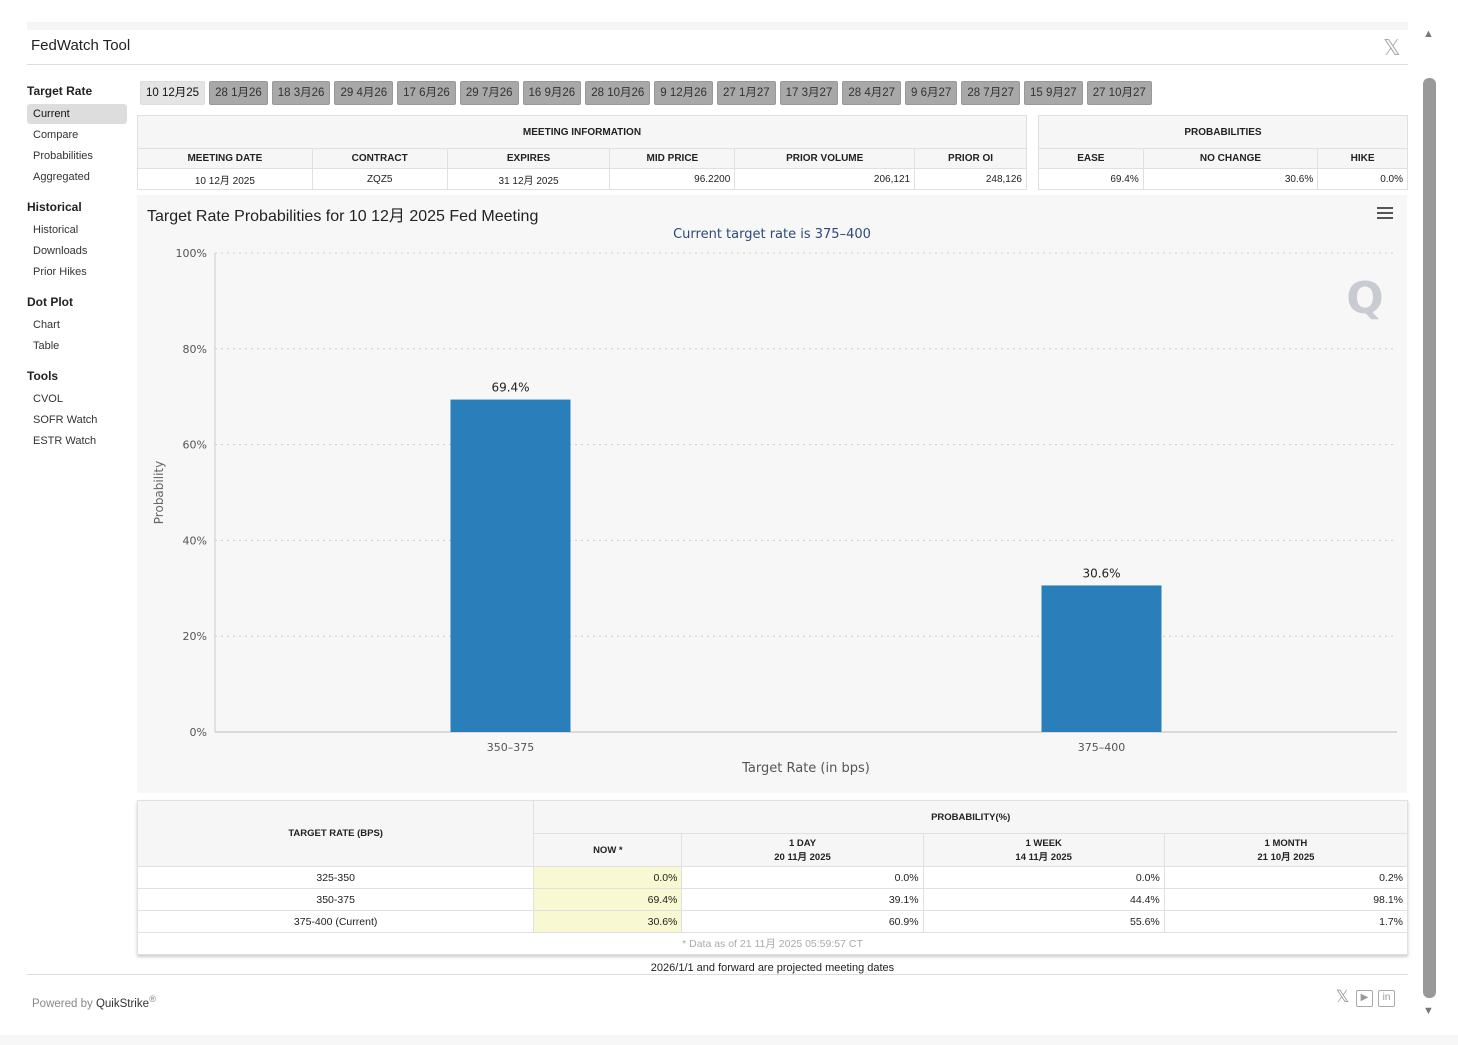 The width and height of the screenshot is (1458, 1045). I want to click on registered-mark: ®, so click(152, 999).